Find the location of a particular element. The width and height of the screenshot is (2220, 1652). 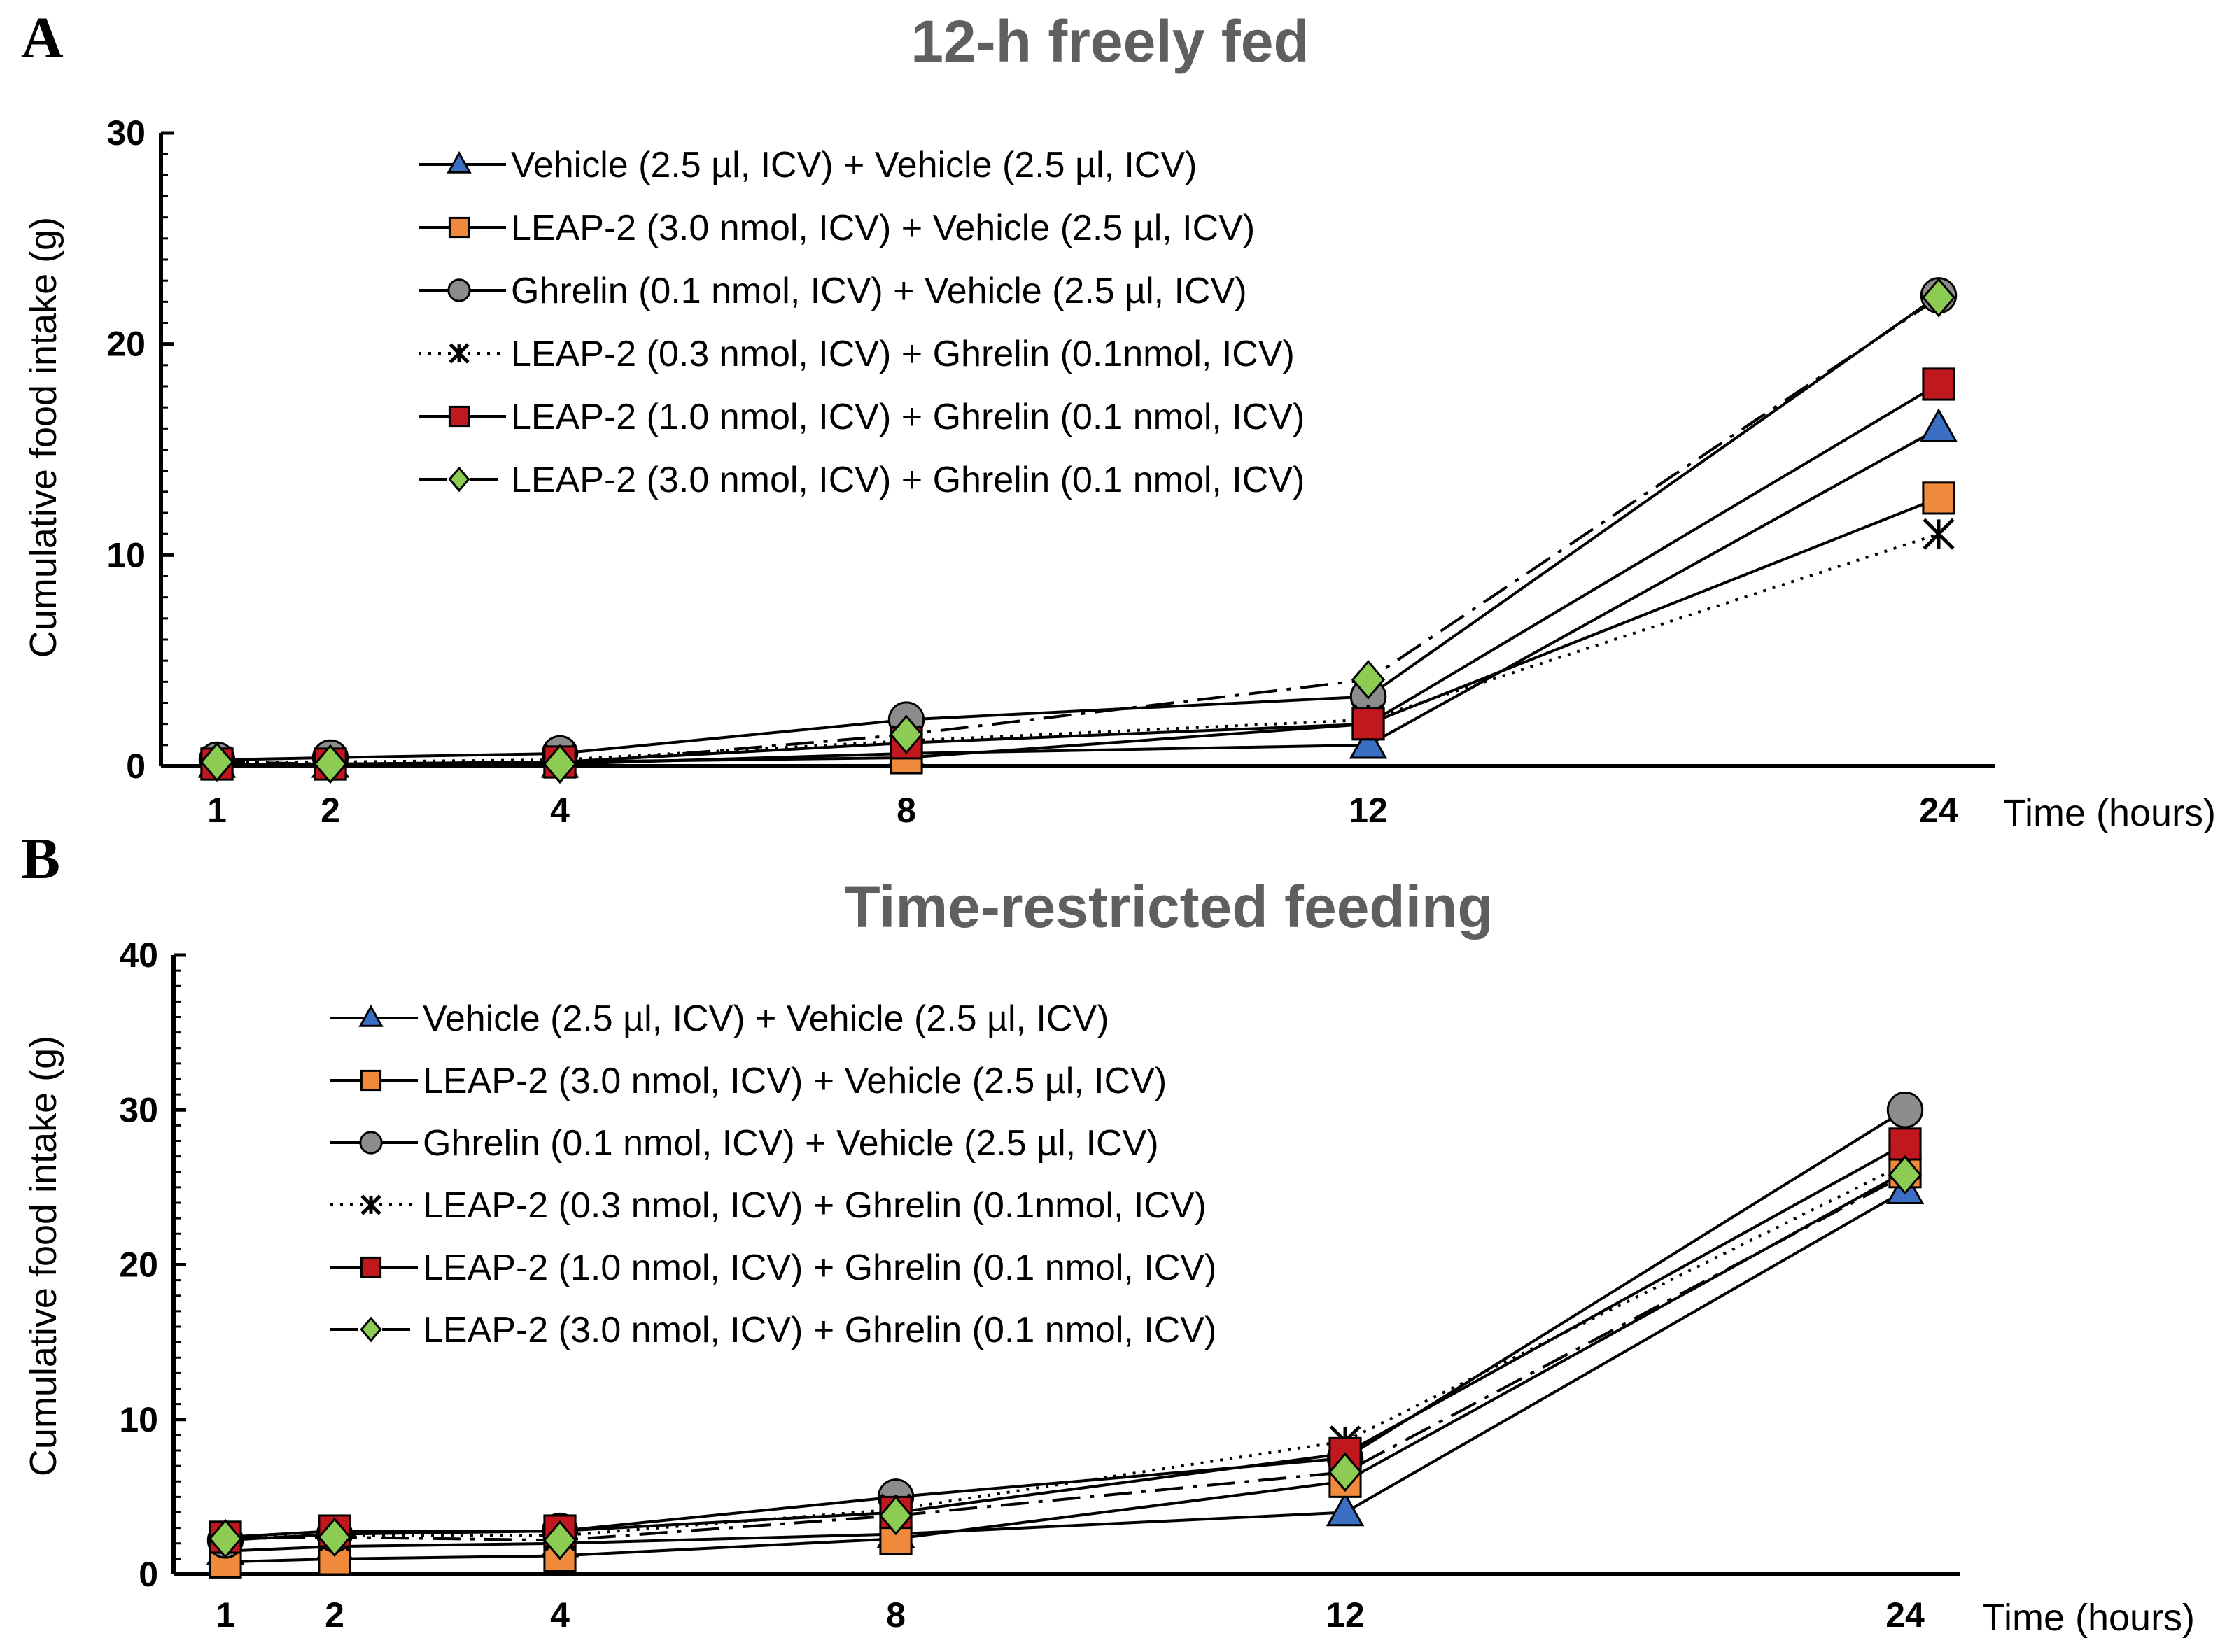

y-axis-label-b: Cumulative food intake (g) is located at coordinates (43, 1256).